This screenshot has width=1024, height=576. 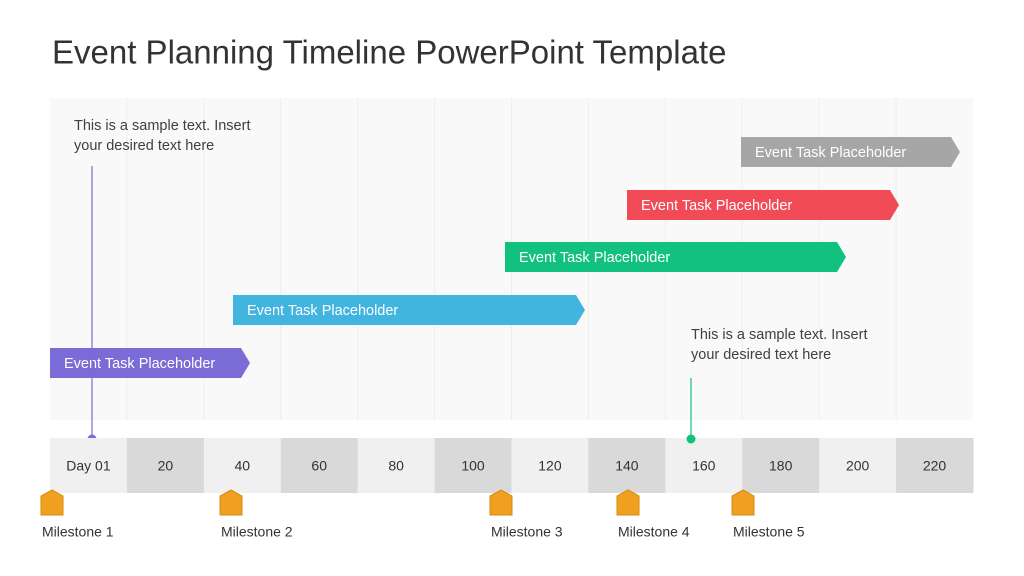 I want to click on milestone-label: Milestone 3, so click(x=527, y=532).